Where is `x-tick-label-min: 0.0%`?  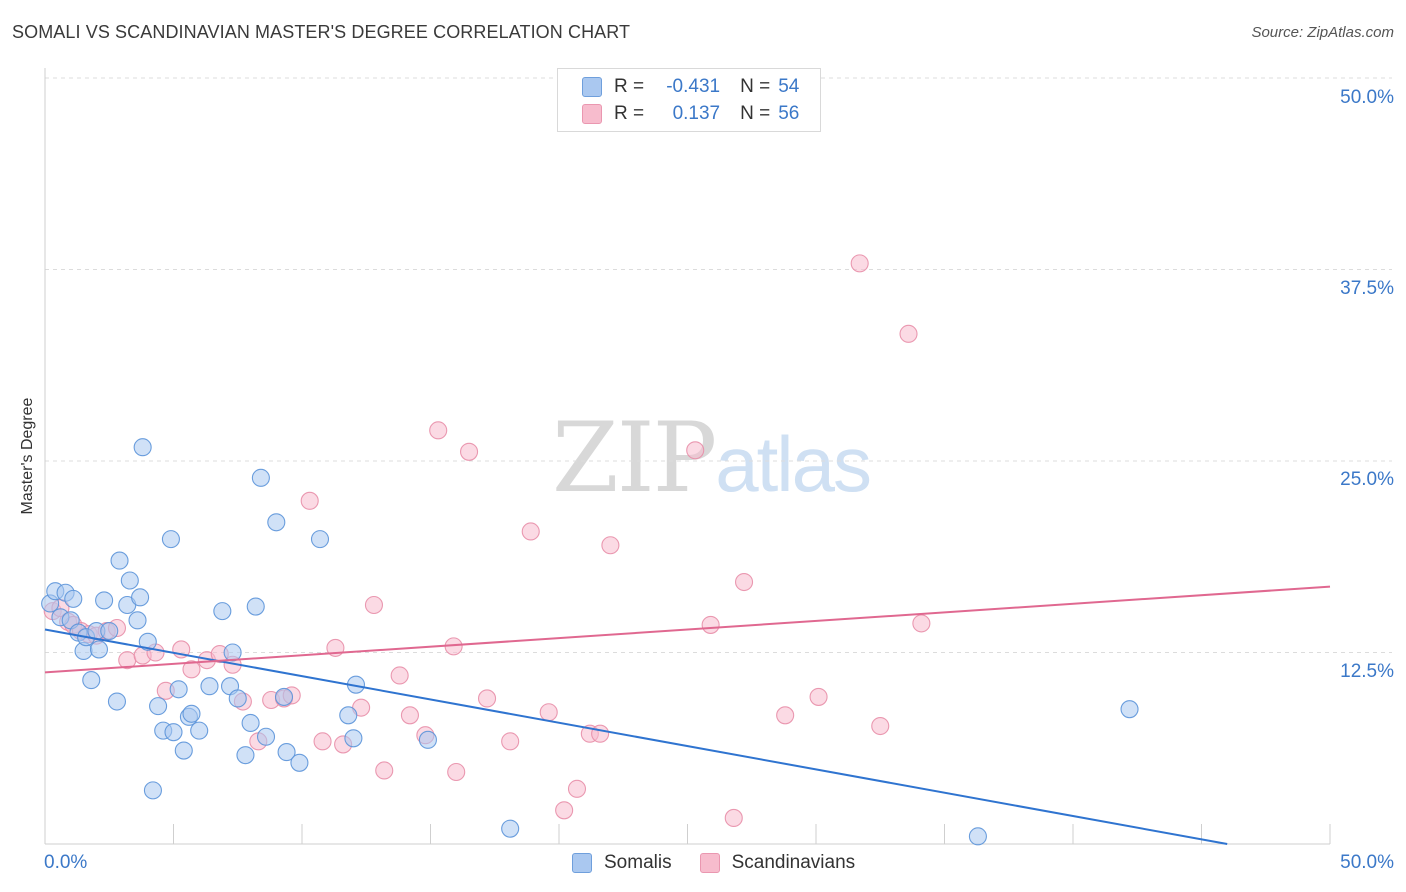 x-tick-label-min: 0.0% is located at coordinates (66, 862).